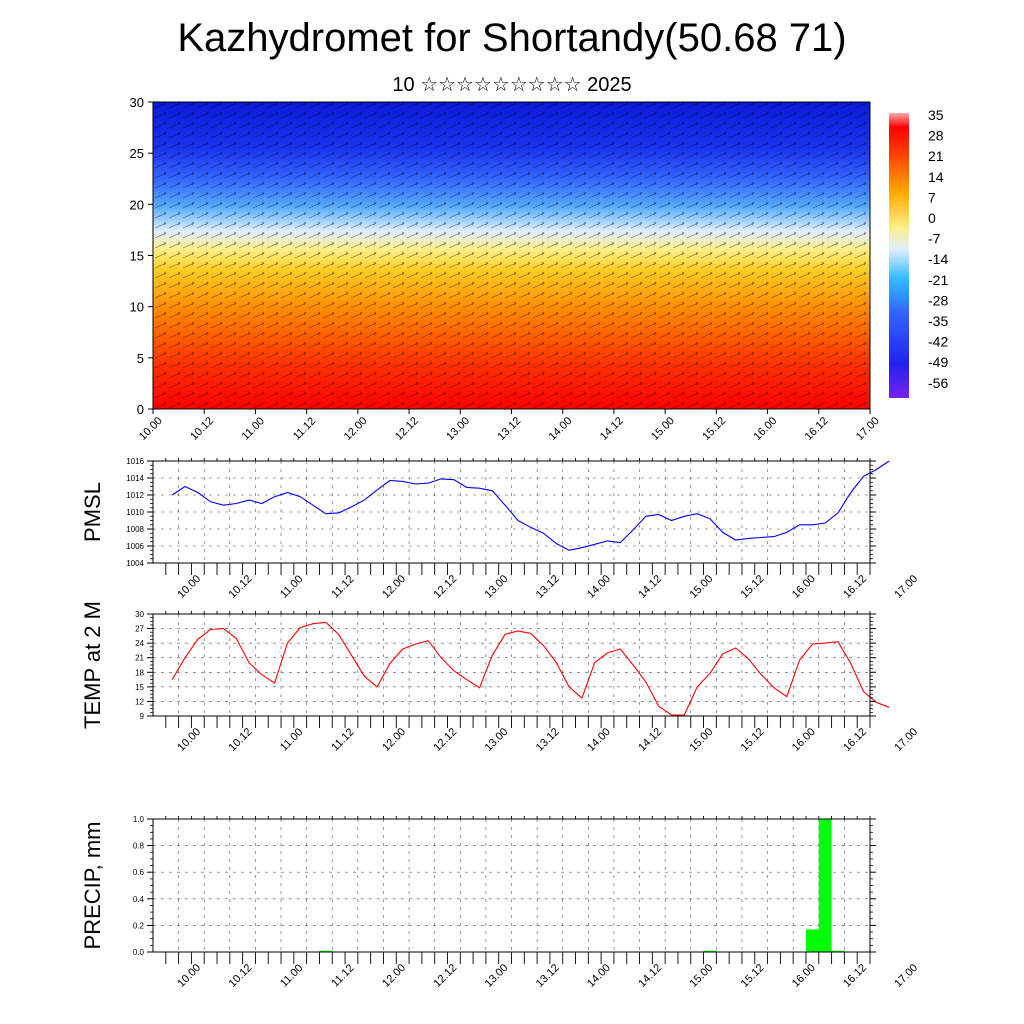  What do you see at coordinates (139, 643) in the screenshot?
I see `y-tick-label: 24` at bounding box center [139, 643].